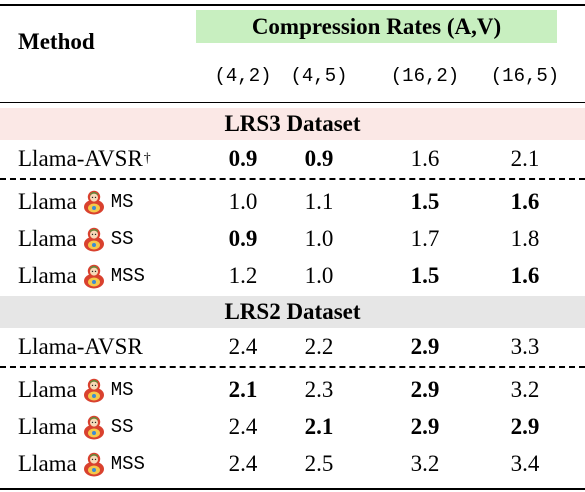 The height and width of the screenshot is (492, 585). What do you see at coordinates (292, 346) in the screenshot?
I see `table-row: Llama-AVSR 2.4 2.2 2.9 3.3` at bounding box center [292, 346].